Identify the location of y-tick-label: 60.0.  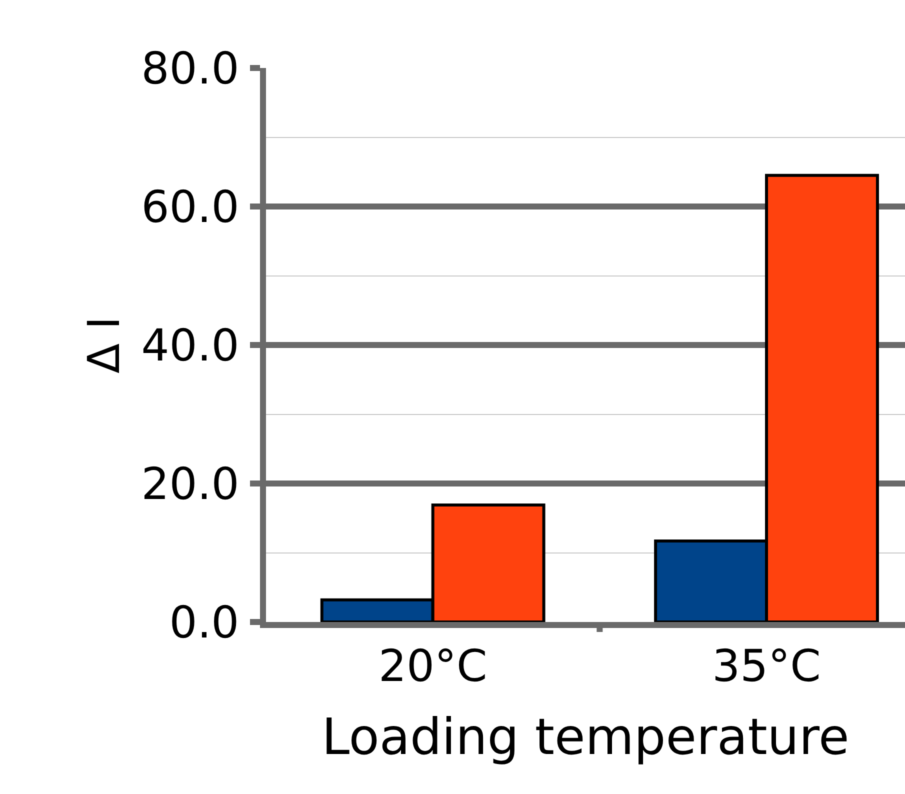
(190, 207).